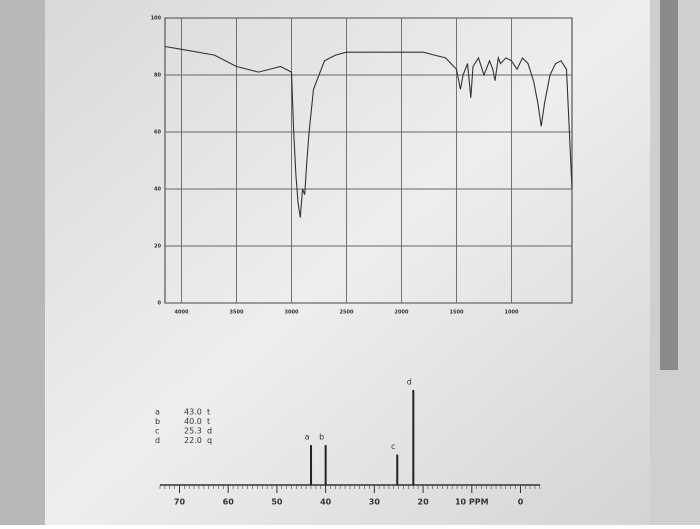 This screenshot has height=529, width=700. I want to click on peak-label: c, so click(393, 446).